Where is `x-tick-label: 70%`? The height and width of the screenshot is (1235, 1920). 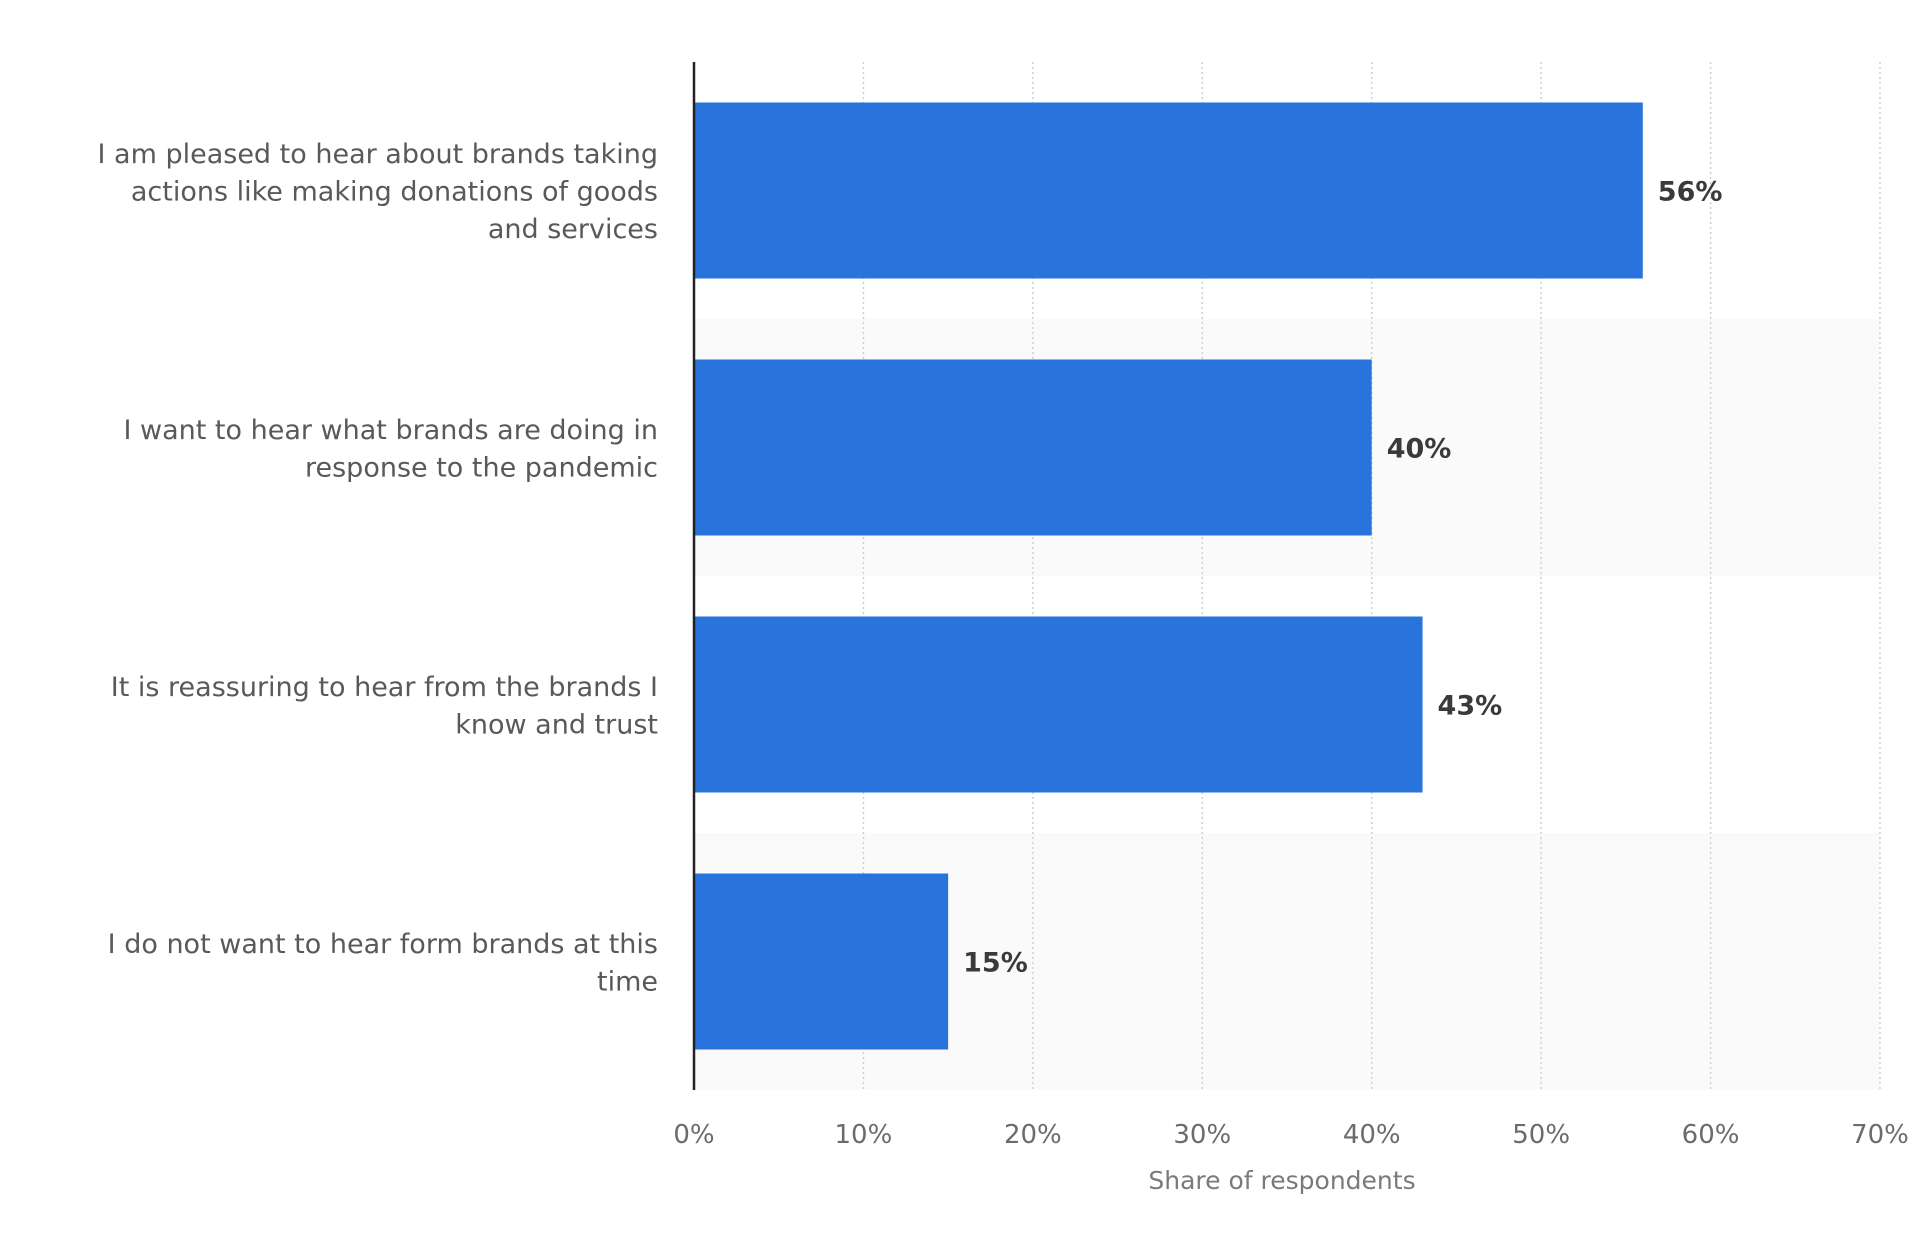 x-tick-label: 70% is located at coordinates (1880, 1135).